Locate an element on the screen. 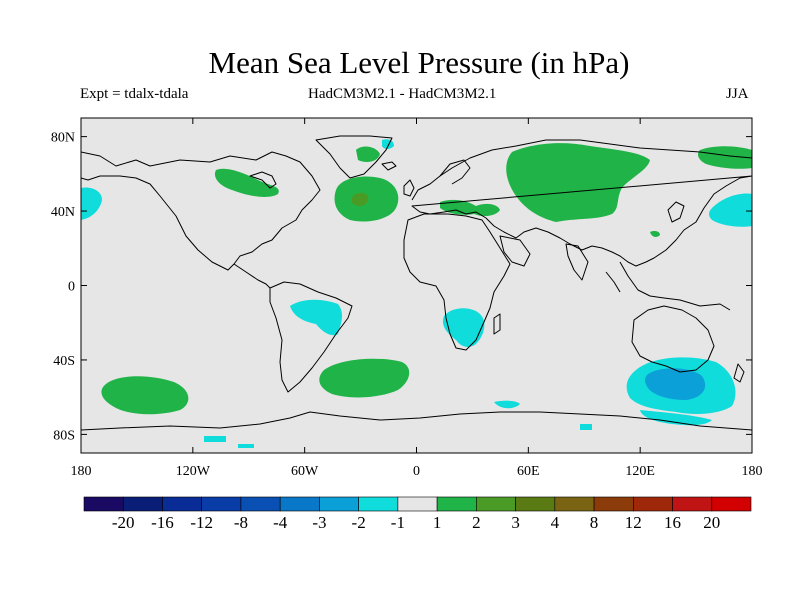 The height and width of the screenshot is (600, 800). colorbar-label: -1 is located at coordinates (398, 522).